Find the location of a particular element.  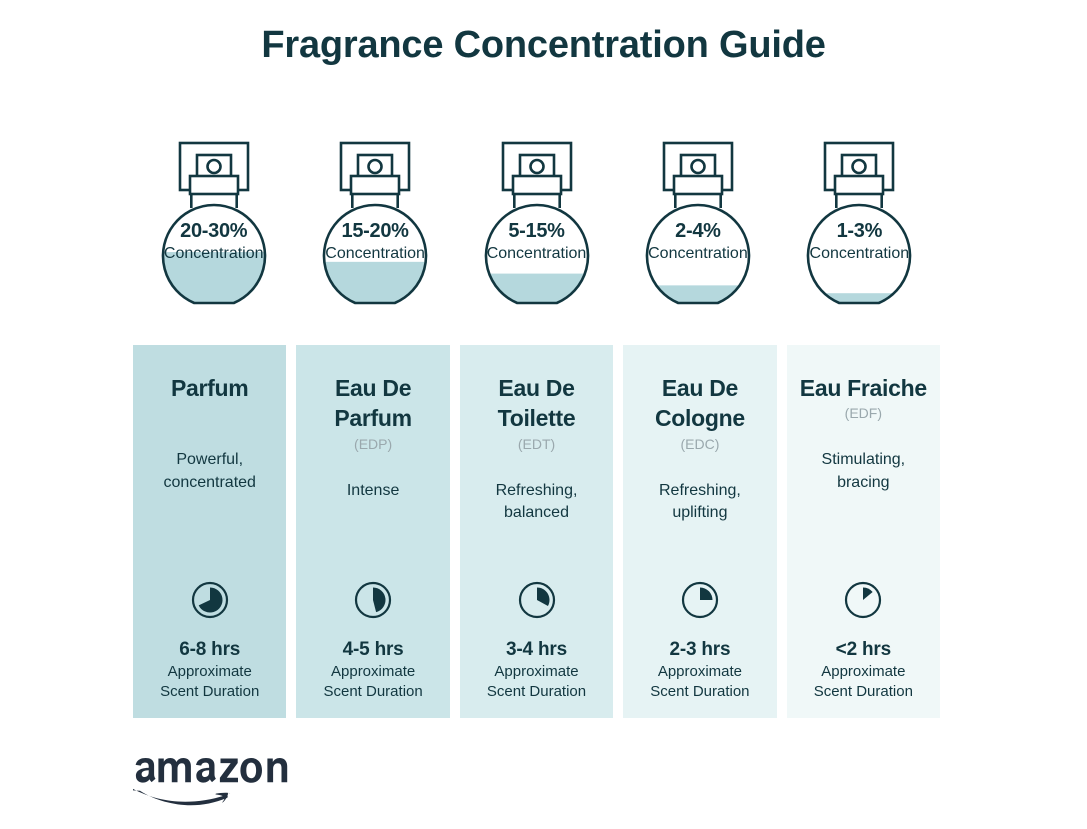

page-title: Fragrance Concentration Guide is located at coordinates (543, 45).